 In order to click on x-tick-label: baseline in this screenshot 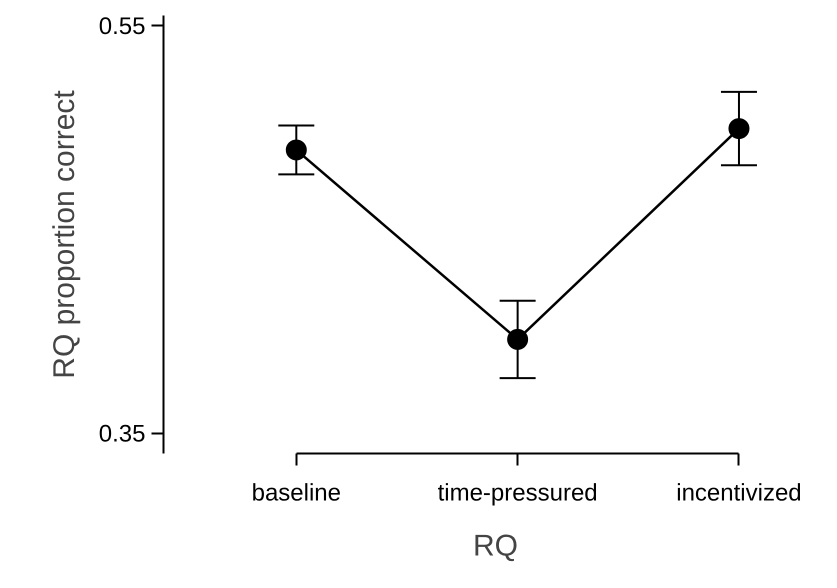, I will do `click(297, 493)`.